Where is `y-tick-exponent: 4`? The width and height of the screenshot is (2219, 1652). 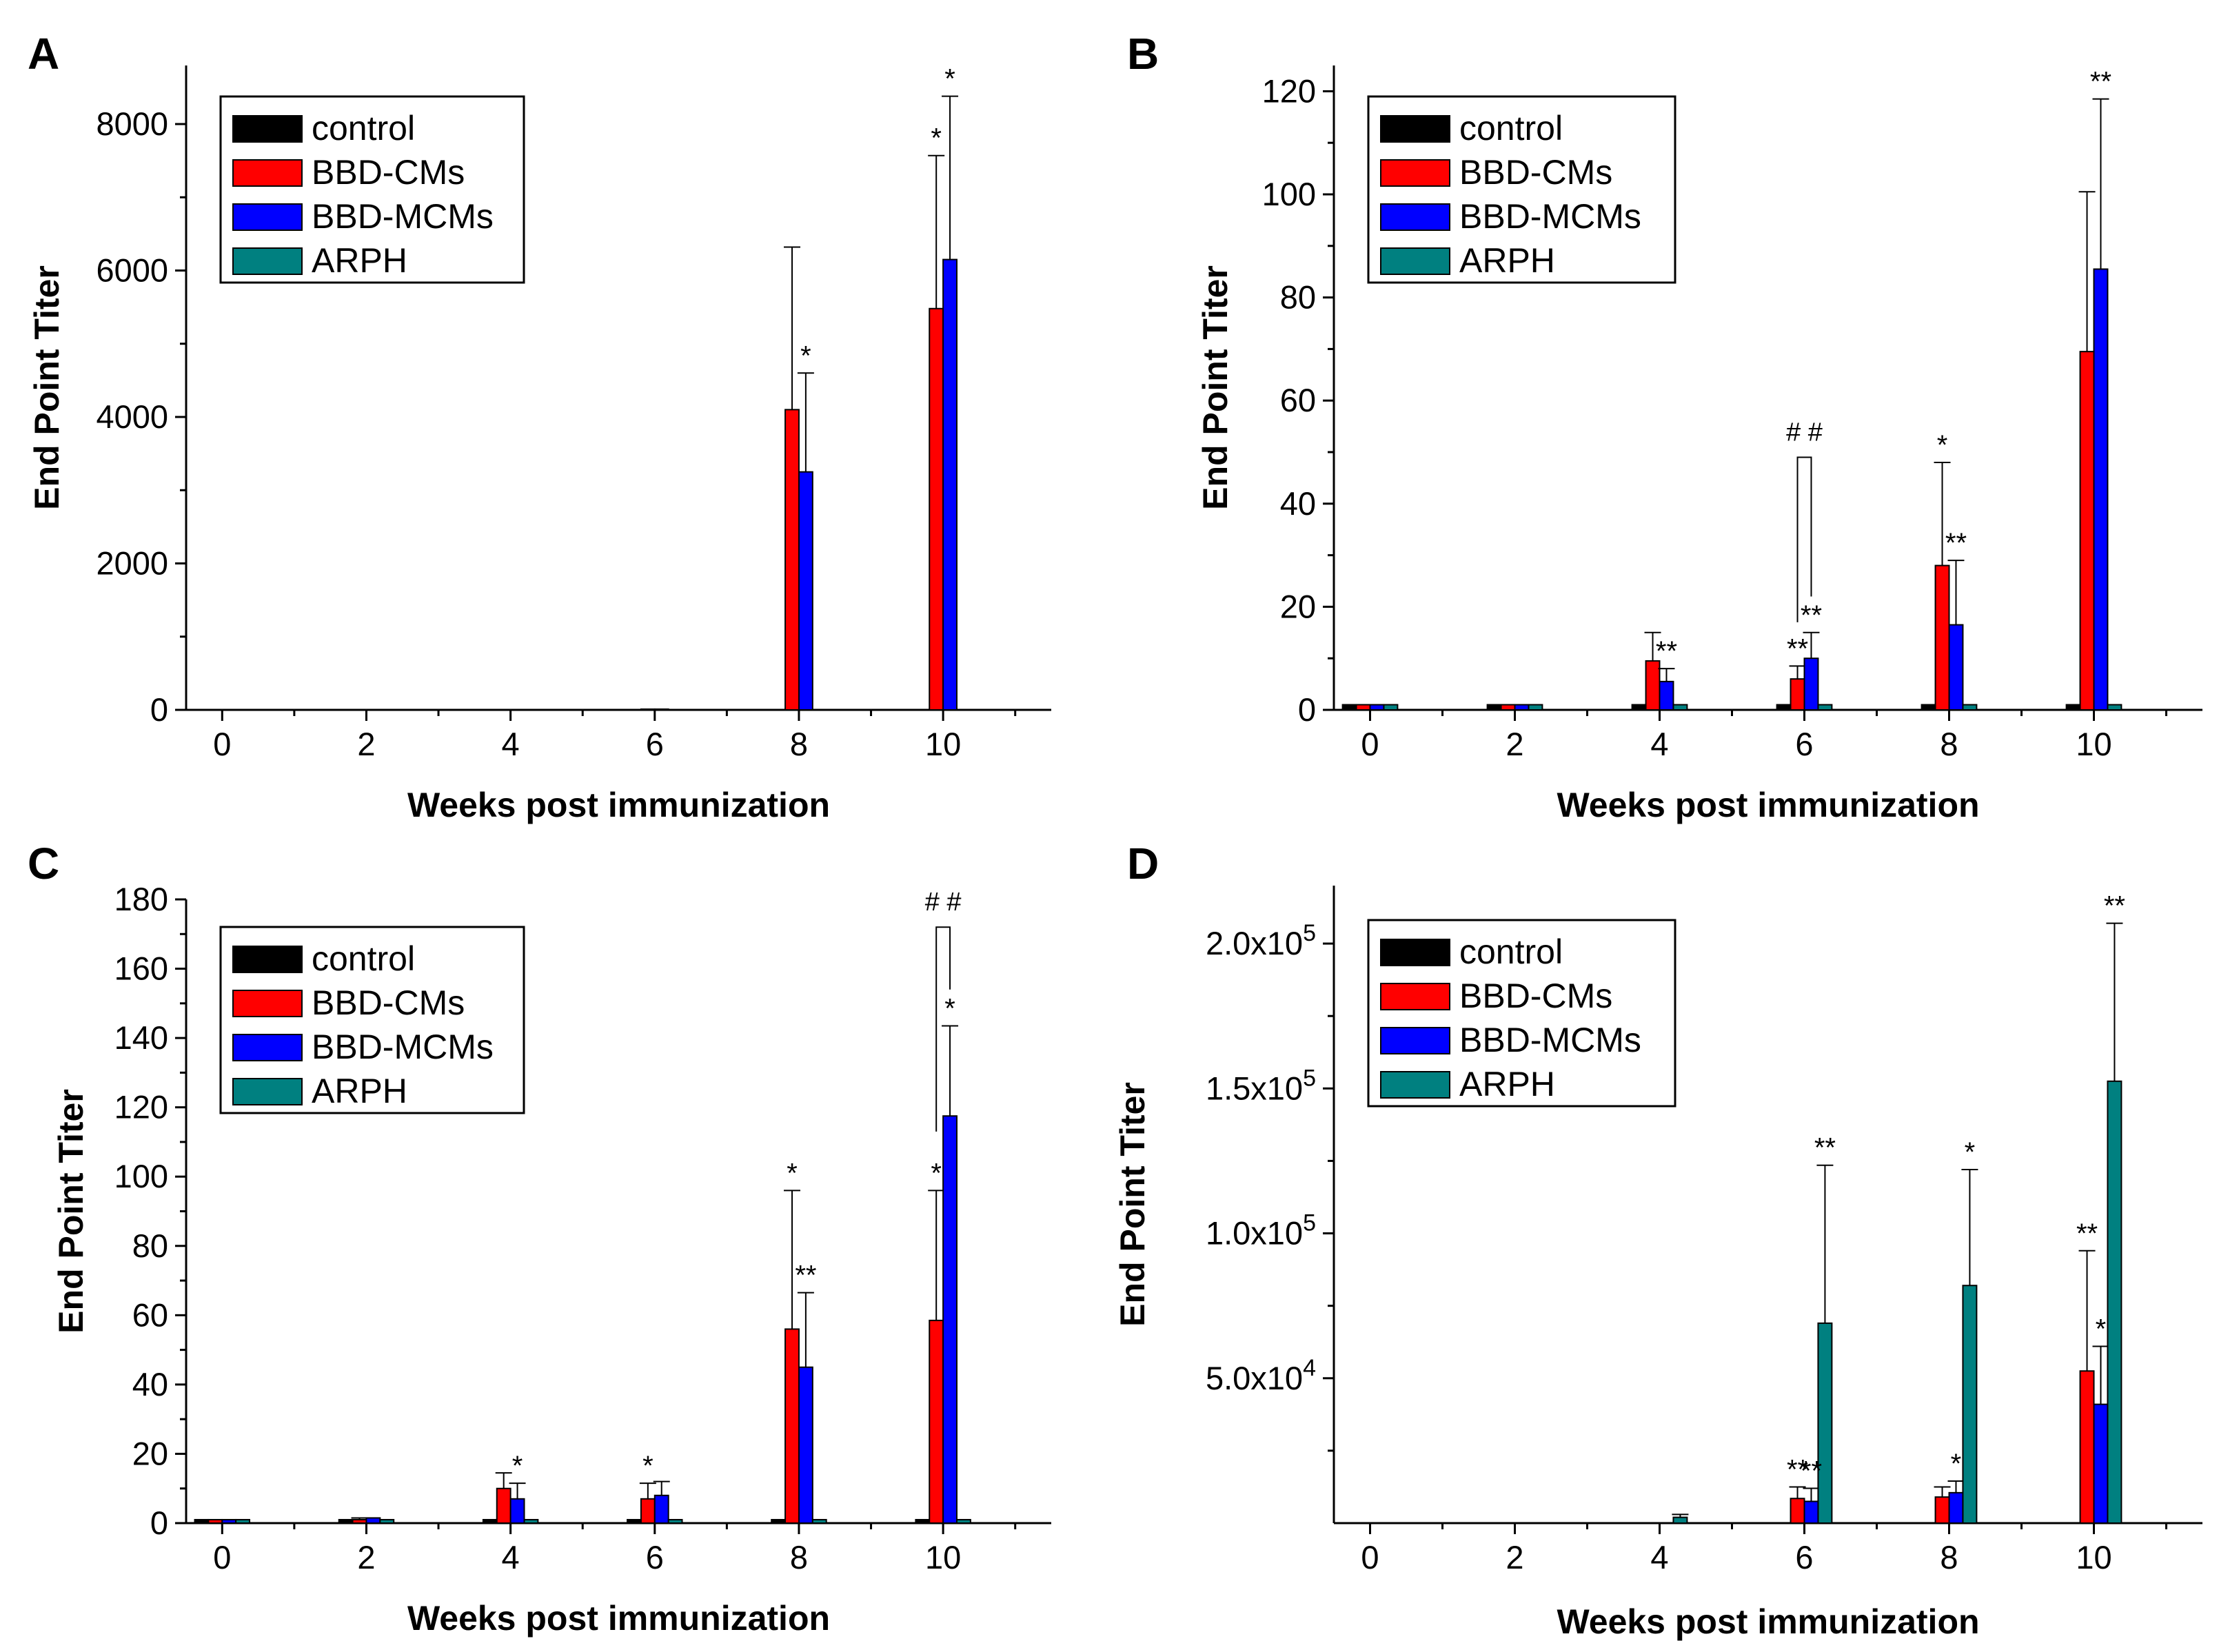 y-tick-exponent: 4 is located at coordinates (1309, 1368).